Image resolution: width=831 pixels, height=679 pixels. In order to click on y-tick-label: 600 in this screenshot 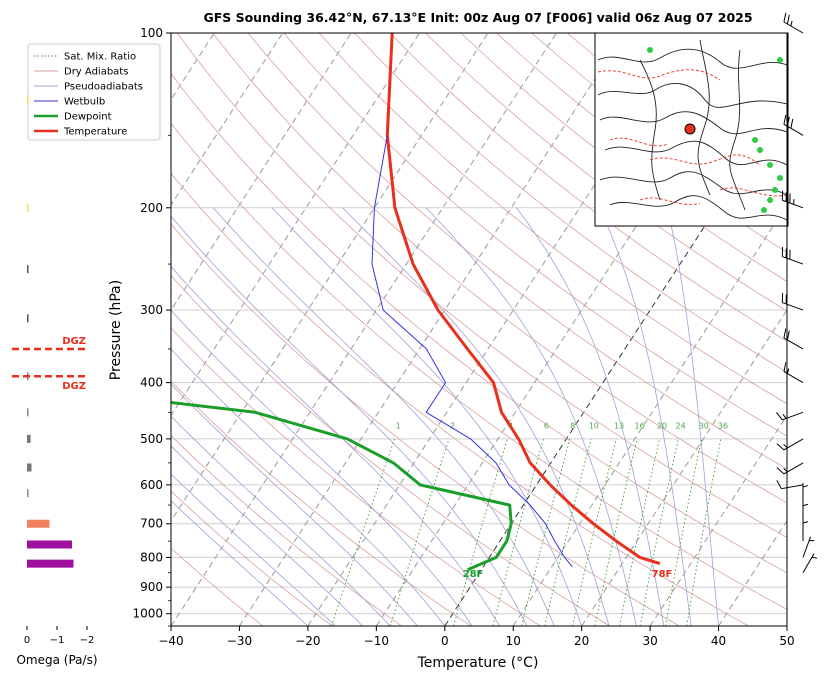, I will do `click(151, 485)`.